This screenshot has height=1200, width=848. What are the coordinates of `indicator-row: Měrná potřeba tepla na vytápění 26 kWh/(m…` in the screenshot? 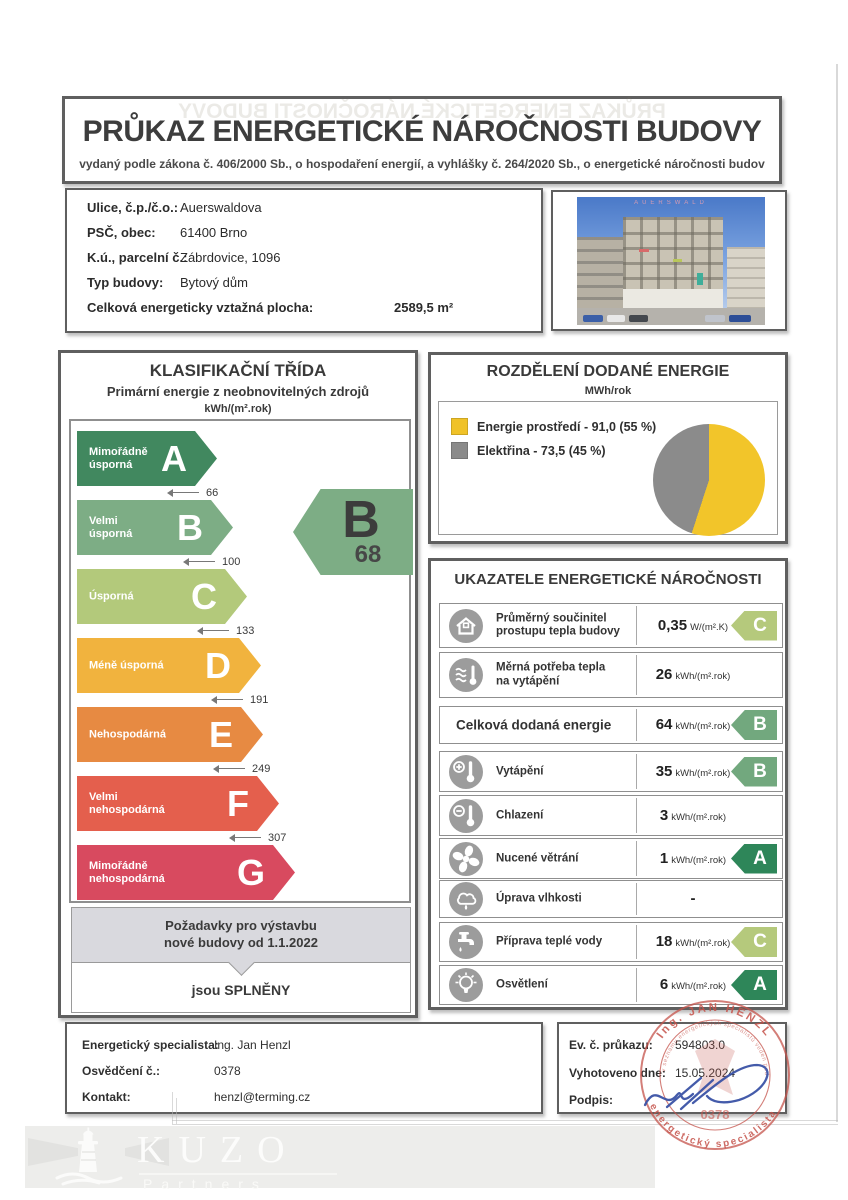 It's located at (611, 675).